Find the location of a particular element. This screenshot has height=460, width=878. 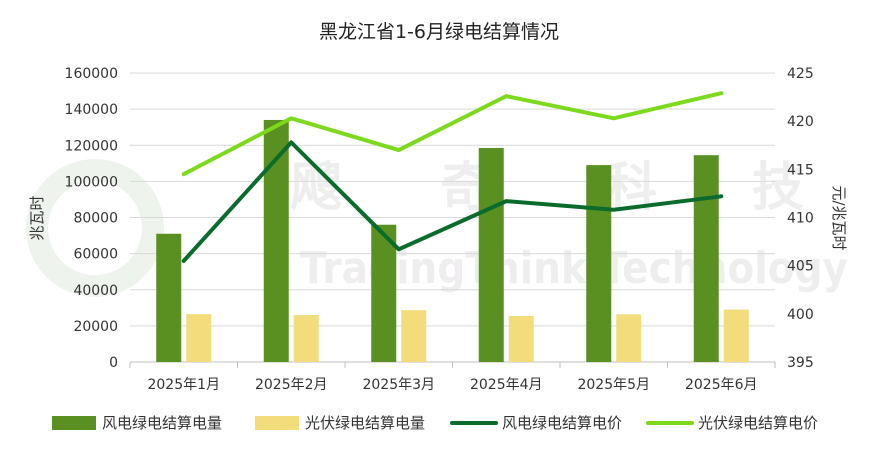

y-tick-label-right: 395 is located at coordinates (800, 363).